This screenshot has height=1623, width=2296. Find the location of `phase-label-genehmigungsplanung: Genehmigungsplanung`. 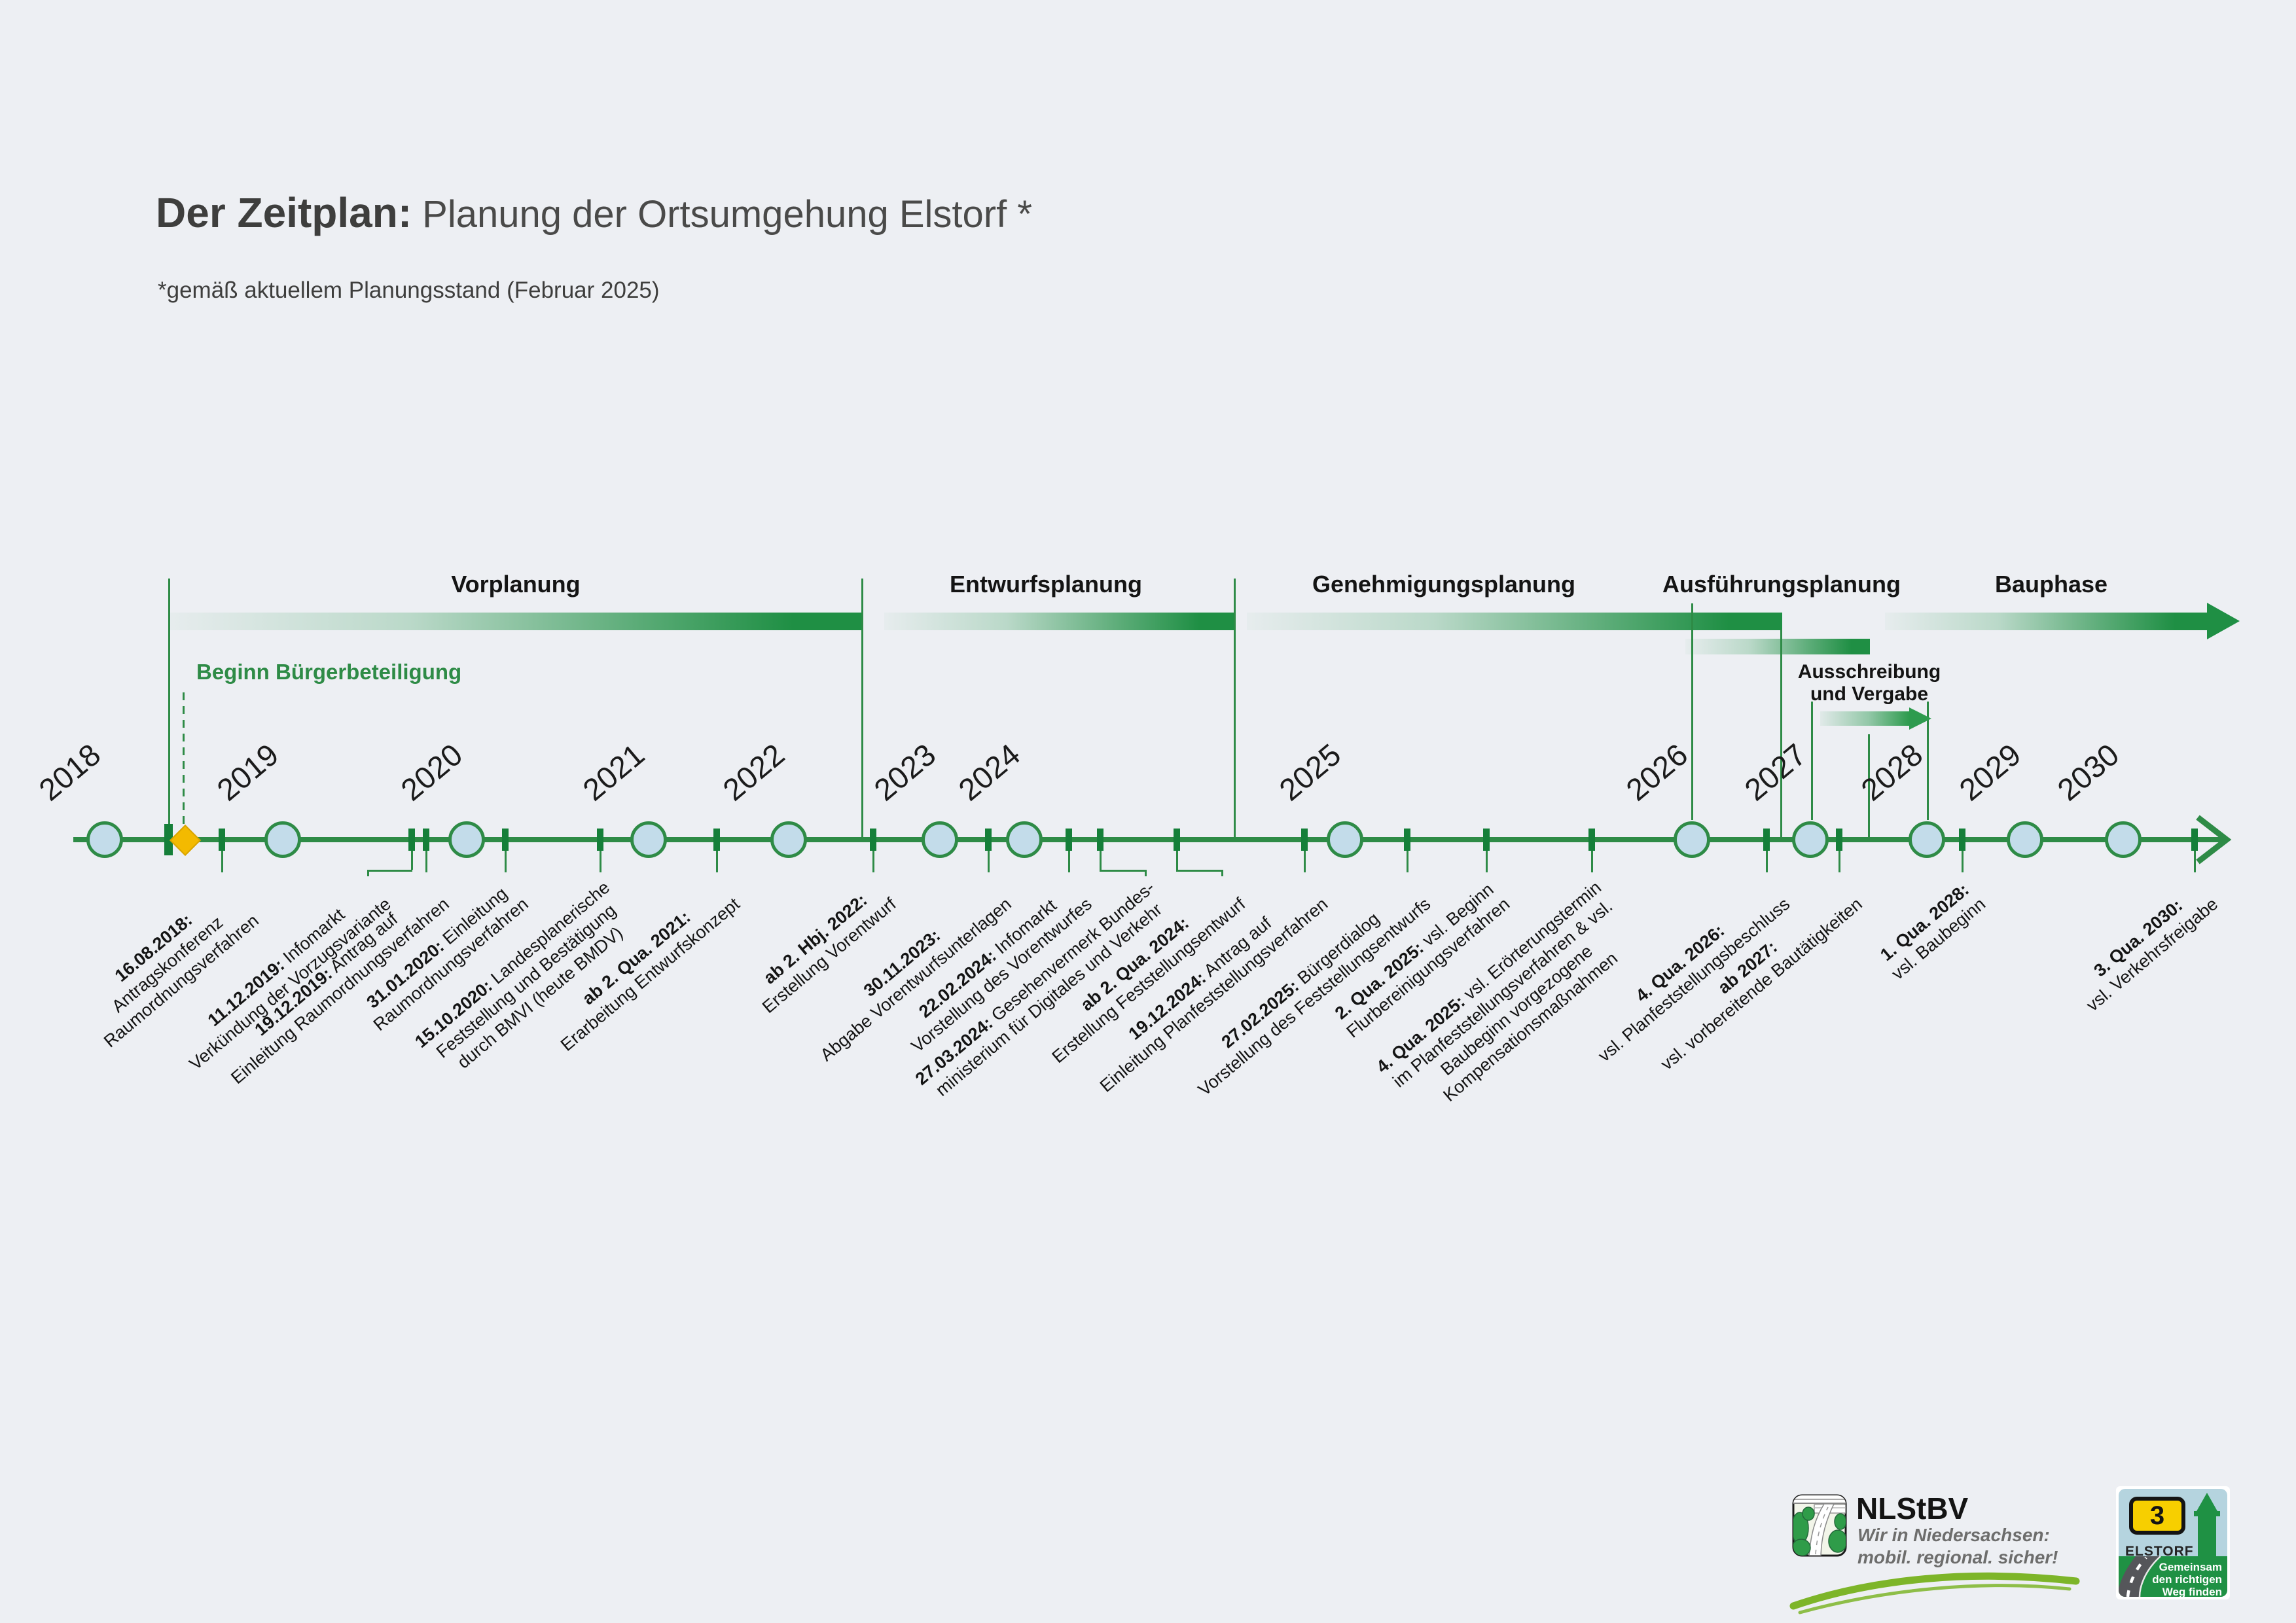

phase-label-genehmigungsplanung: Genehmigungsplanung is located at coordinates (1443, 584).